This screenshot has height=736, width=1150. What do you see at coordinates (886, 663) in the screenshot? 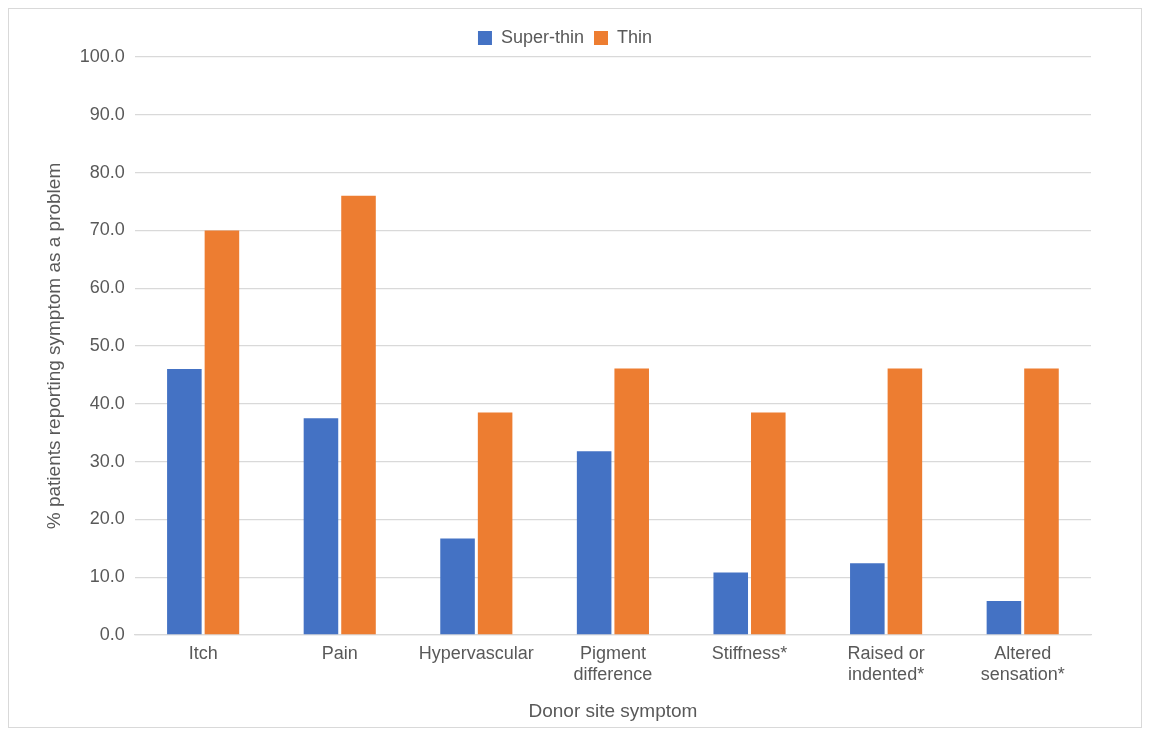
I see `x-tick-label: Raised or indented*` at bounding box center [886, 663].